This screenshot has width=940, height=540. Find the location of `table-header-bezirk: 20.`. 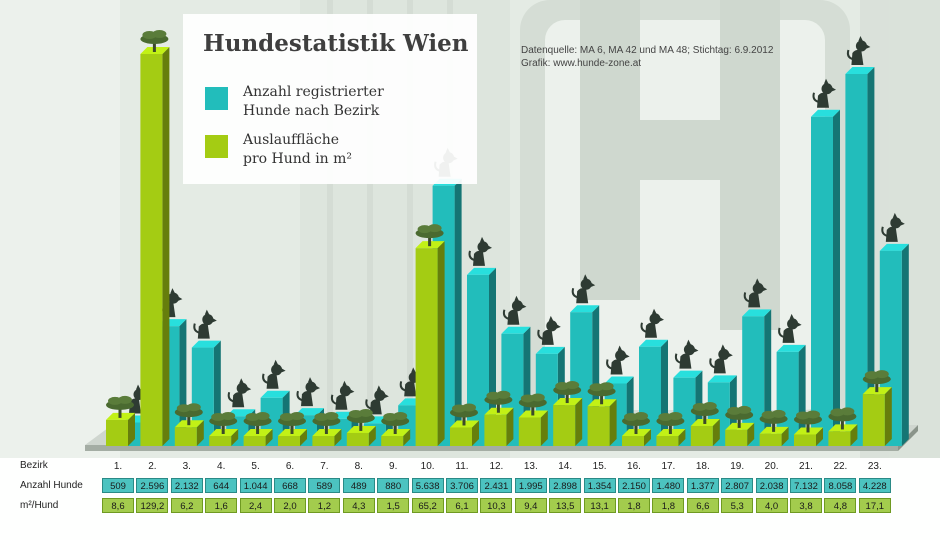

table-header-bezirk: 20. is located at coordinates (771, 466).